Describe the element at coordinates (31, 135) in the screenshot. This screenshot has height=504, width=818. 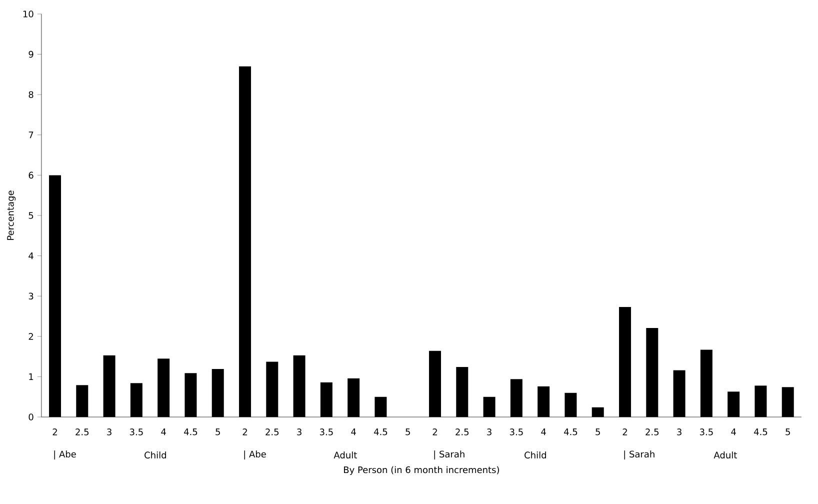
I see `y-tick-label: 7` at that location.